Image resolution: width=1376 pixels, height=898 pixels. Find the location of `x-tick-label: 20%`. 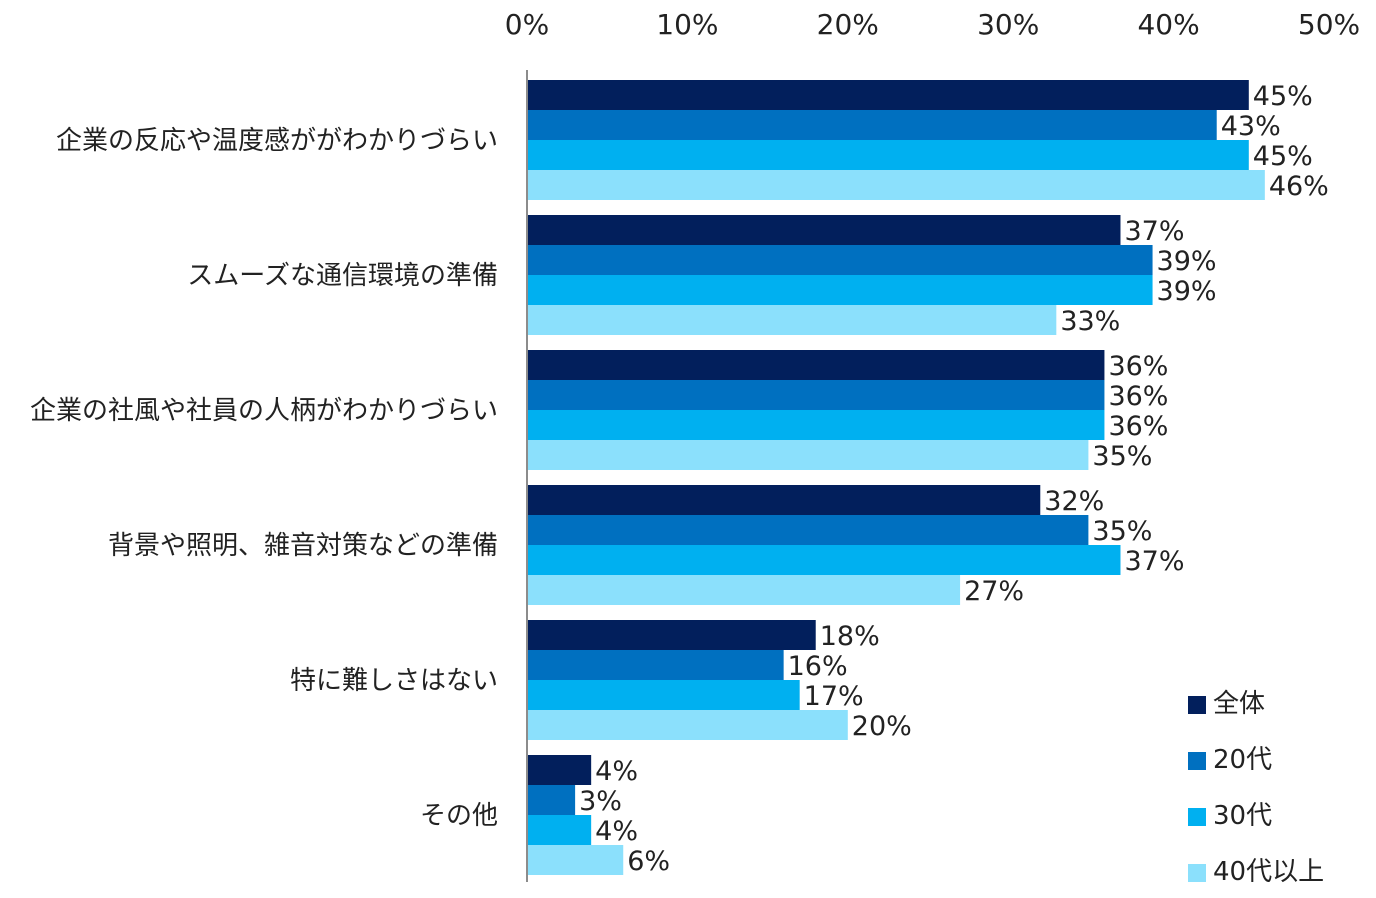

x-tick-label: 20% is located at coordinates (848, 24).